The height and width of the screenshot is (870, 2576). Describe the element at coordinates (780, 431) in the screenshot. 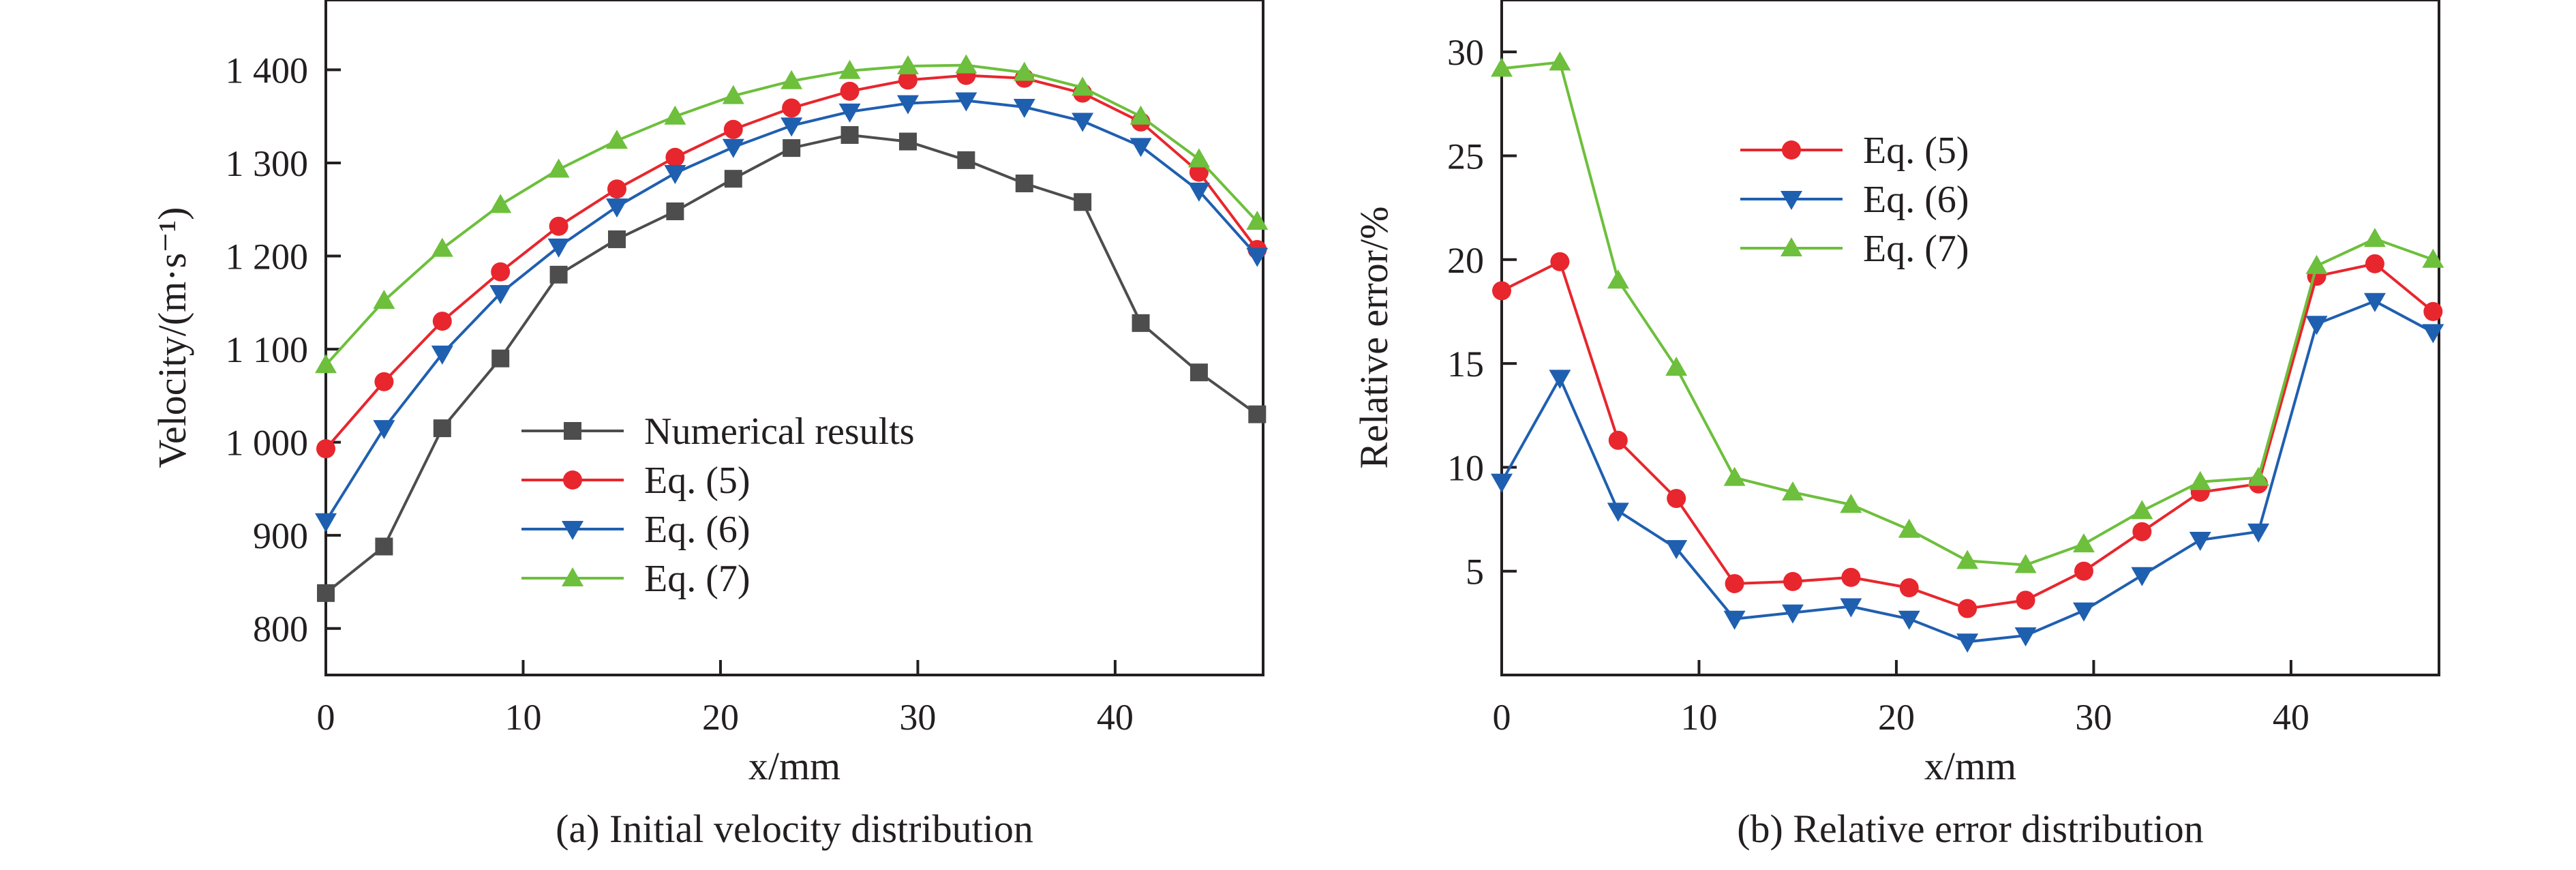

I see `legend-label: Numerical results` at that location.